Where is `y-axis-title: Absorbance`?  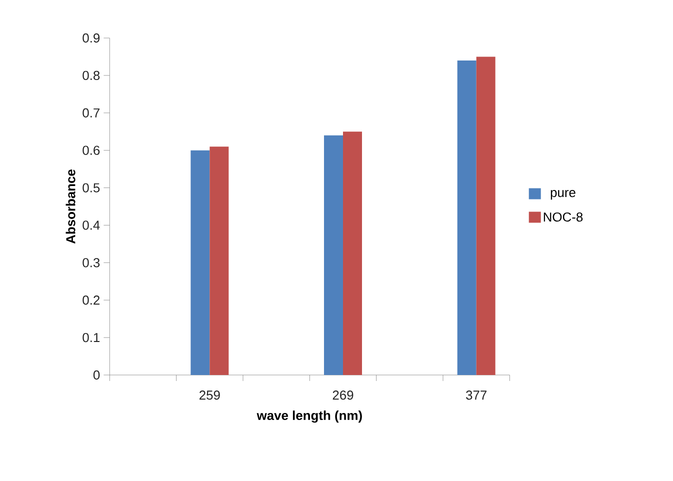
y-axis-title: Absorbance is located at coordinates (71, 207).